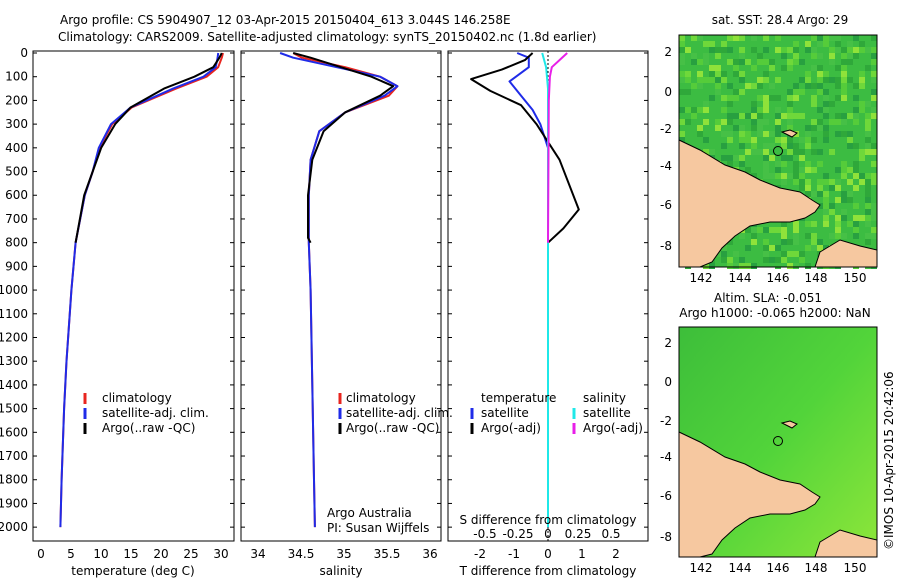 The width and height of the screenshot is (900, 580). What do you see at coordinates (778, 151) in the screenshot?
I see `sst-map` at bounding box center [778, 151].